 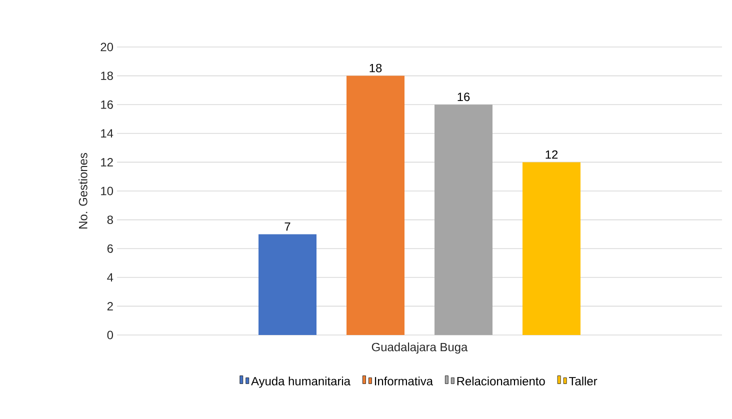 What do you see at coordinates (110, 248) in the screenshot?
I see `y-tick-label: 6` at bounding box center [110, 248].